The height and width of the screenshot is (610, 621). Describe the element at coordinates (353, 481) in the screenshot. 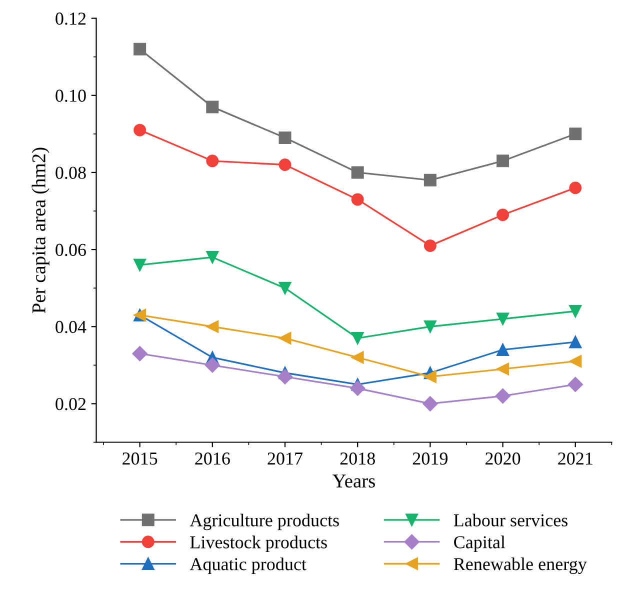

I see `x-axis-title: Years` at that location.